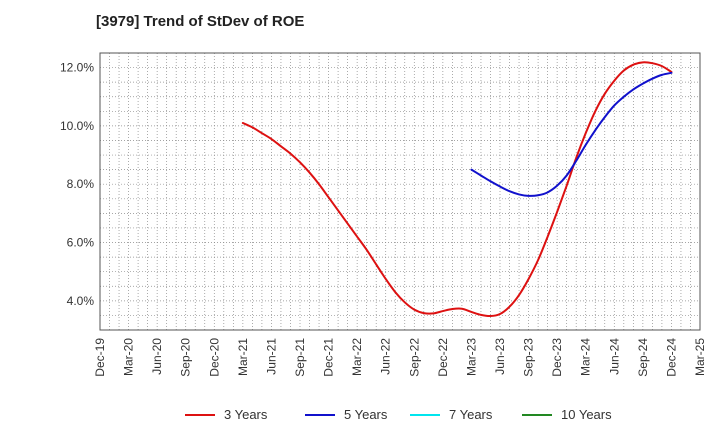  I want to click on x-tick-label: Mar-20, so click(129, 357).